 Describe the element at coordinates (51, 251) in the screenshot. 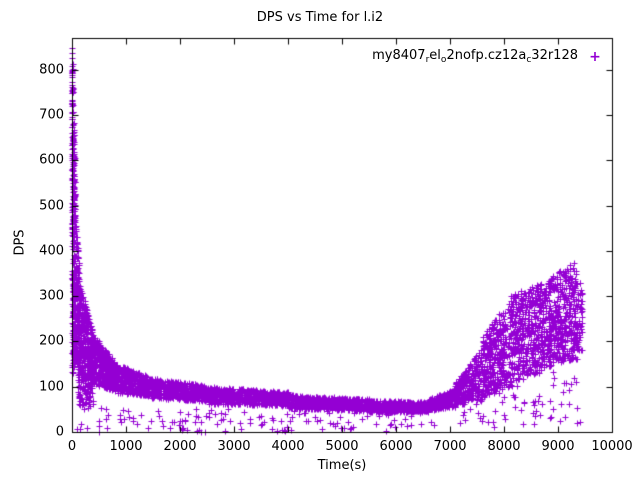

I see `y-tick-label: 400` at that location.